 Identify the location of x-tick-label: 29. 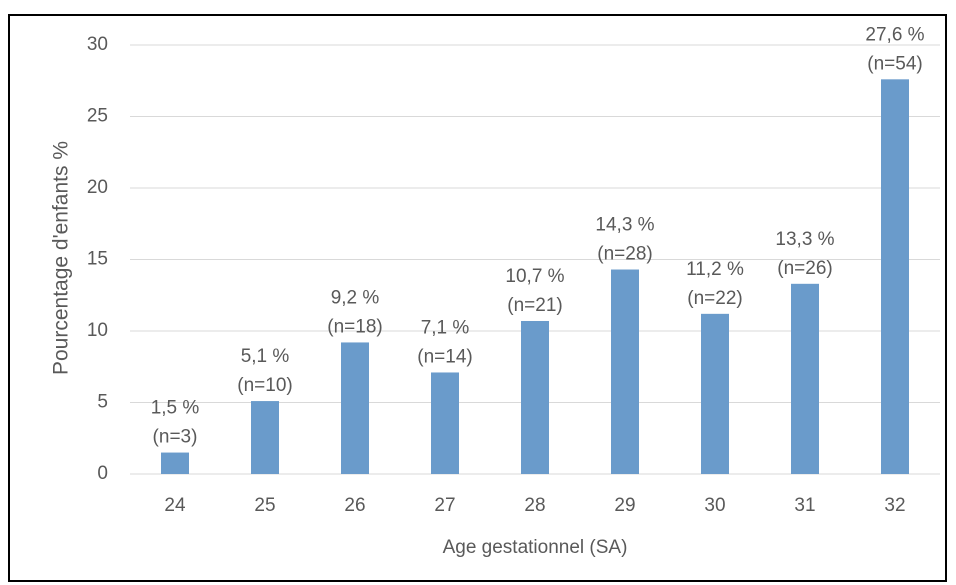
(624, 505).